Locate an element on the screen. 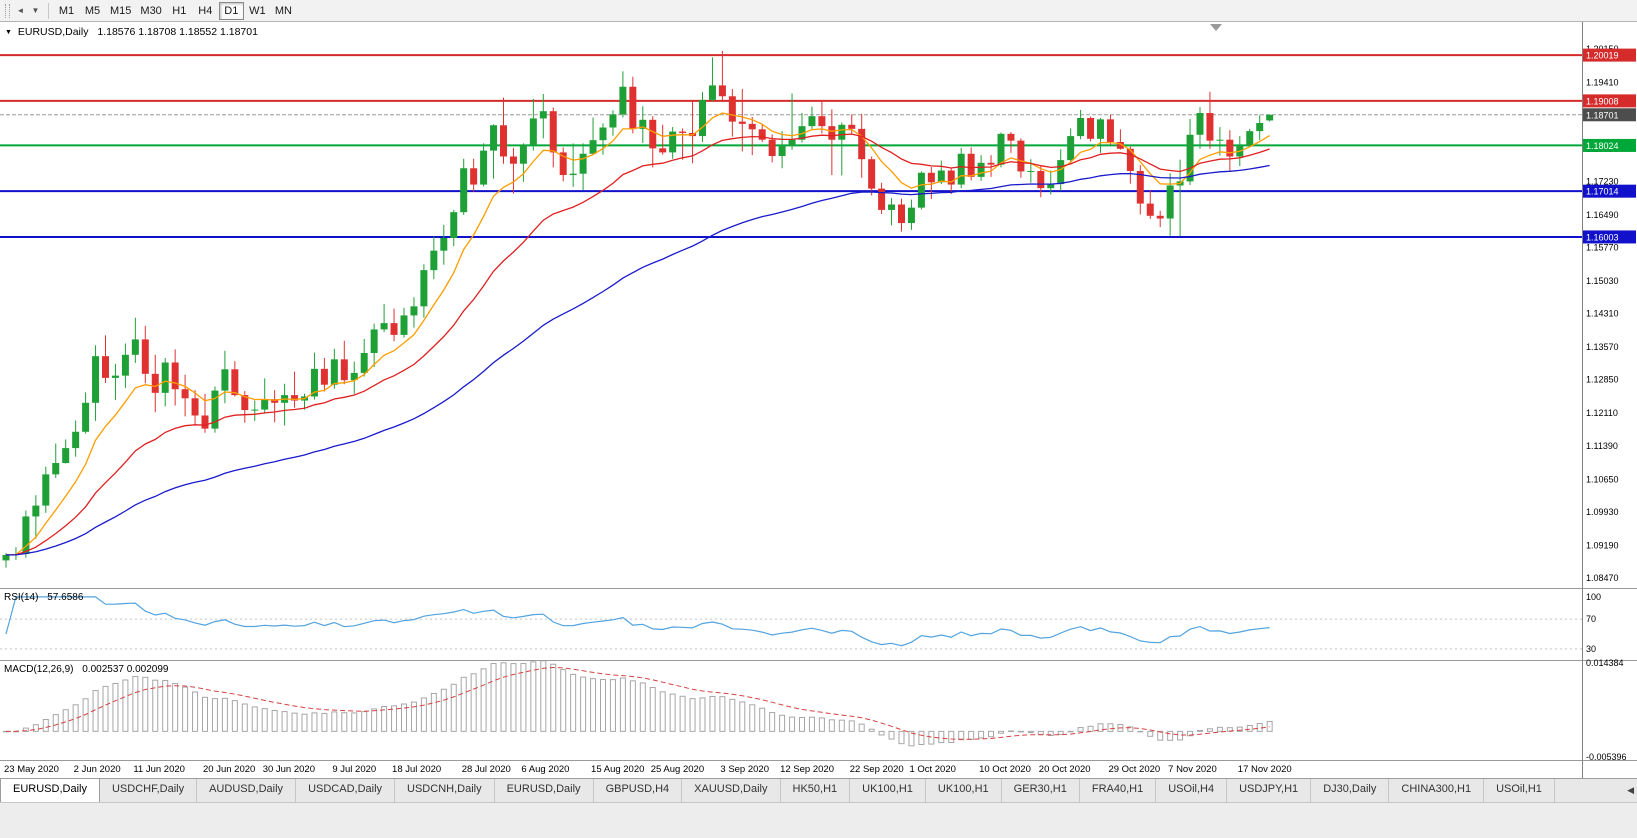 Image resolution: width=1637 pixels, height=838 pixels. svg-text: -0.005396 is located at coordinates (1606, 757).